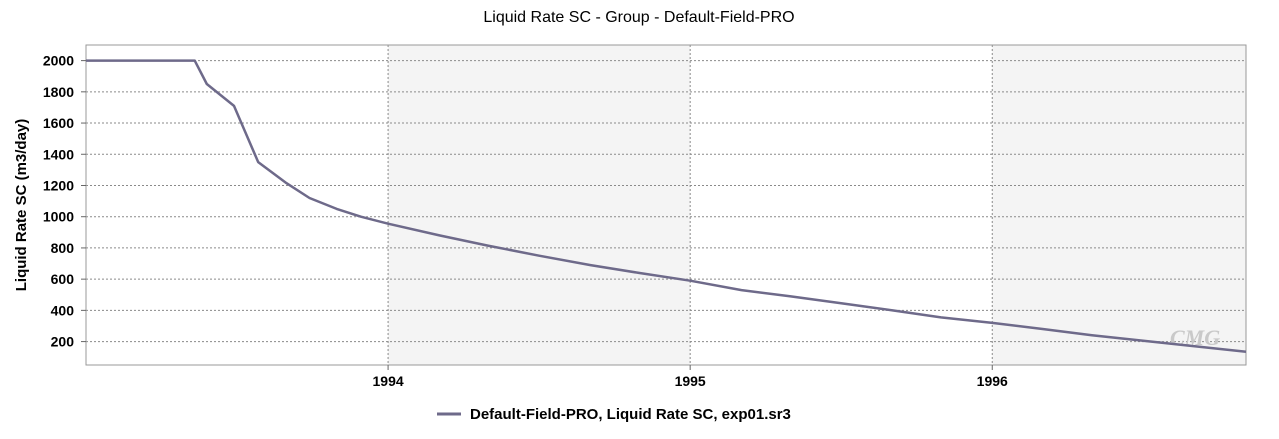 This screenshot has height=439, width=1279. Describe the element at coordinates (63, 342) in the screenshot. I see `y-tick-label: 200` at that location.